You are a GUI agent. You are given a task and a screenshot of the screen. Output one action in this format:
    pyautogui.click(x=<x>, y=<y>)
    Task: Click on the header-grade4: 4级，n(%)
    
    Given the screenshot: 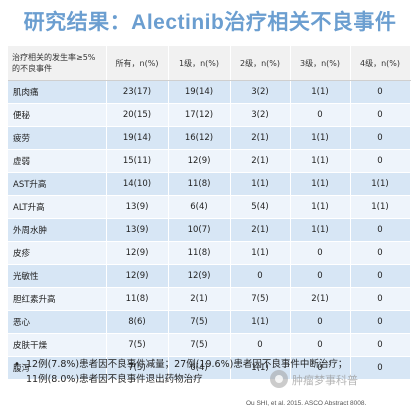 What is the action you would take?
    pyautogui.click(x=380, y=63)
    